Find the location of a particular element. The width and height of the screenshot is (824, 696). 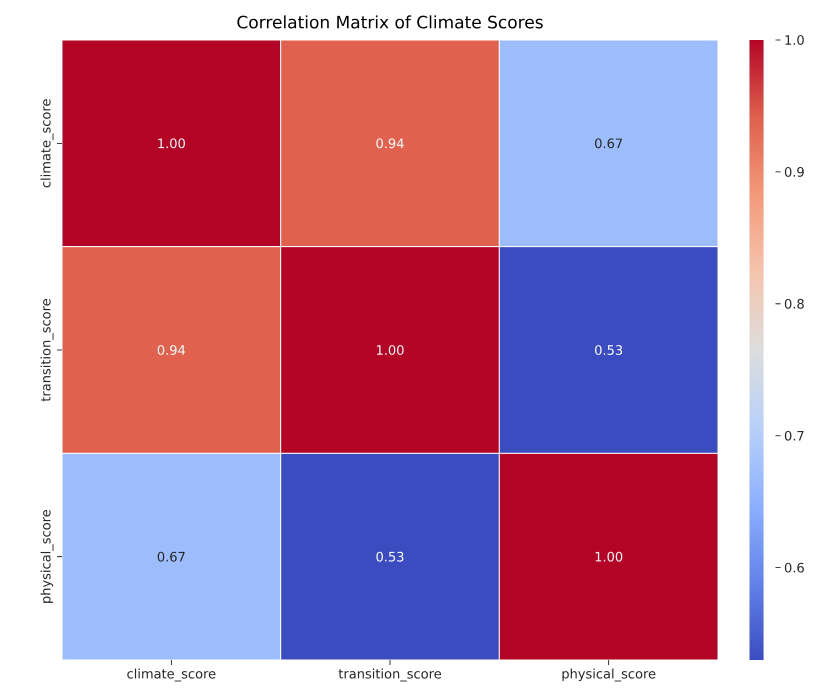

color-bar-label: 0.9 is located at coordinates (794, 171).